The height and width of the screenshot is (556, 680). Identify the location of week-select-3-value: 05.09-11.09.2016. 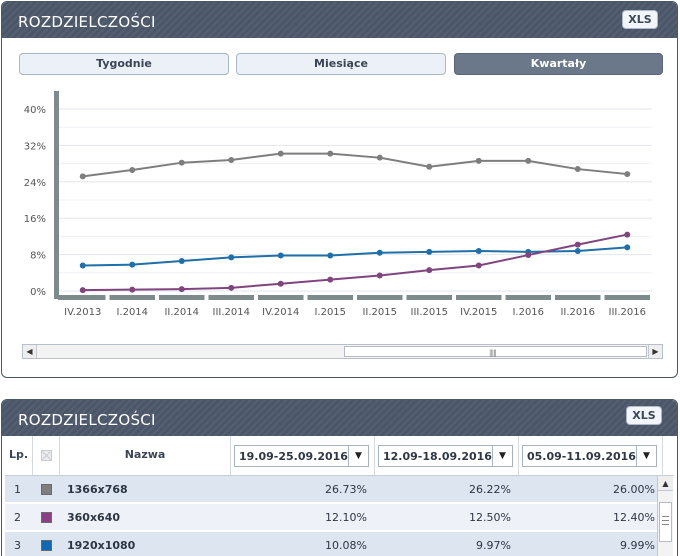
(581, 456).